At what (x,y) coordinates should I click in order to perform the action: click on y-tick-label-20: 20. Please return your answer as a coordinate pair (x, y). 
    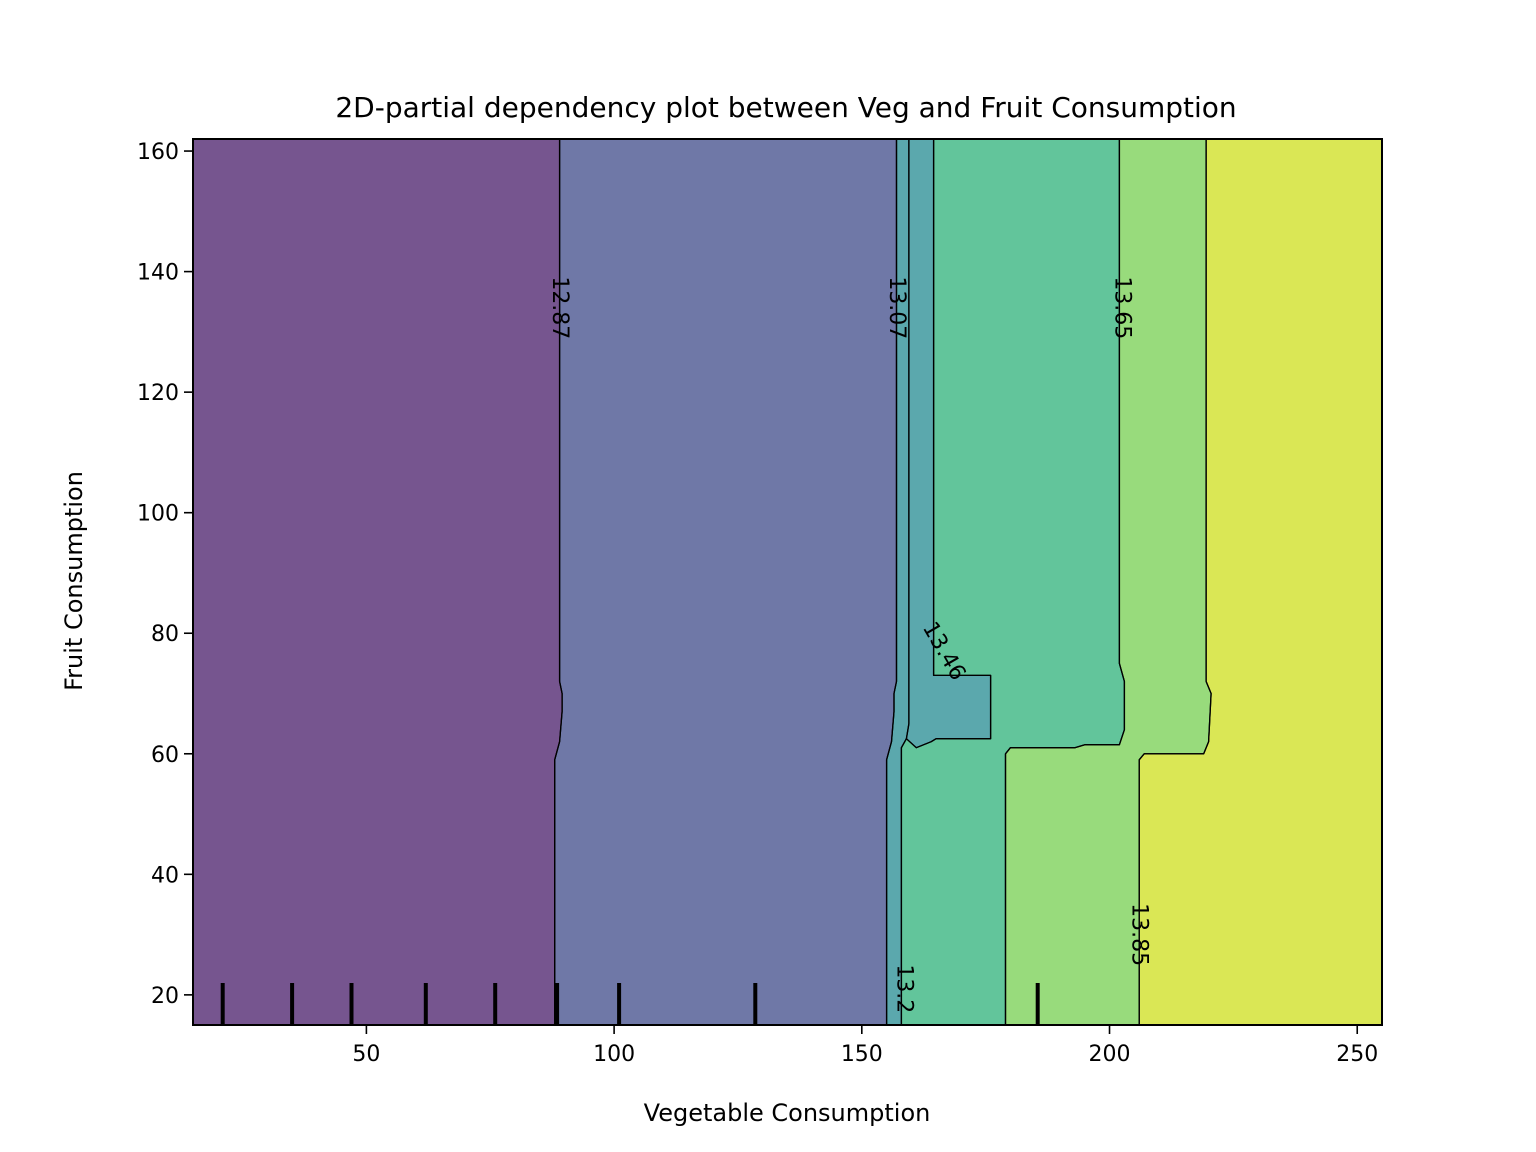
    Looking at the image, I should click on (165, 996).